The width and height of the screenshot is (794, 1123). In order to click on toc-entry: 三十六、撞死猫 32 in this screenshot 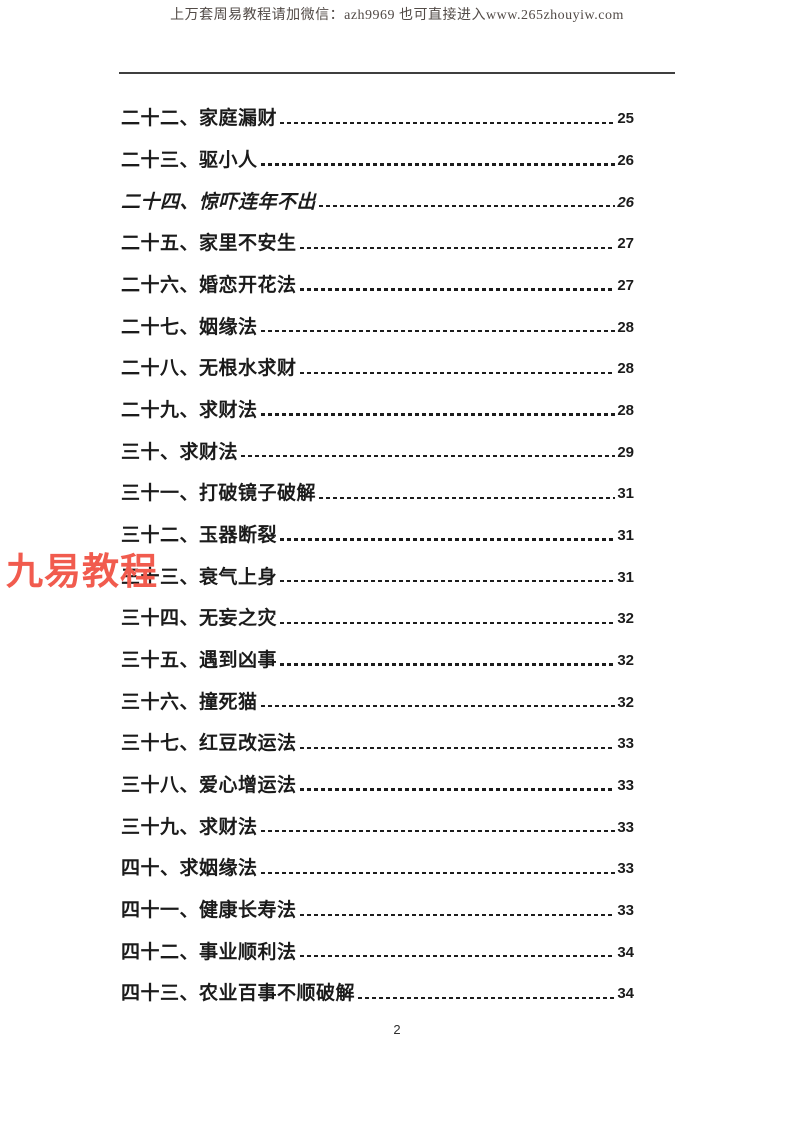, I will do `click(377, 700)`.